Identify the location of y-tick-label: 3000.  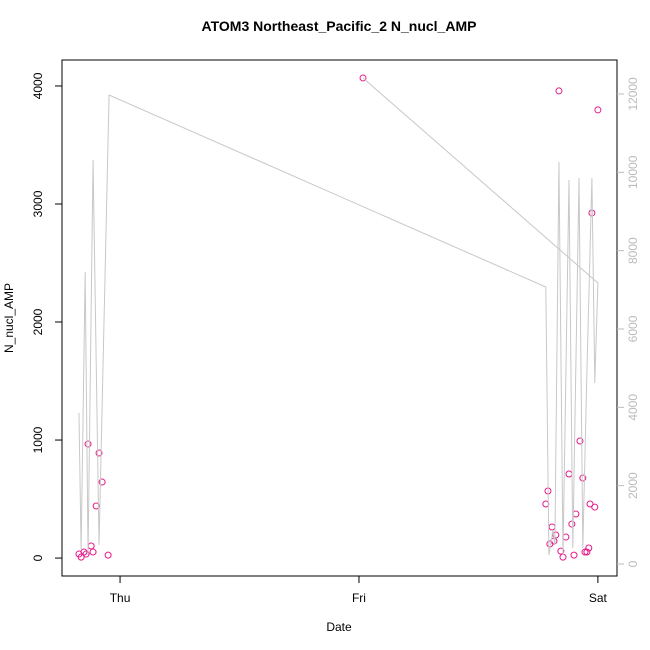
(38, 203).